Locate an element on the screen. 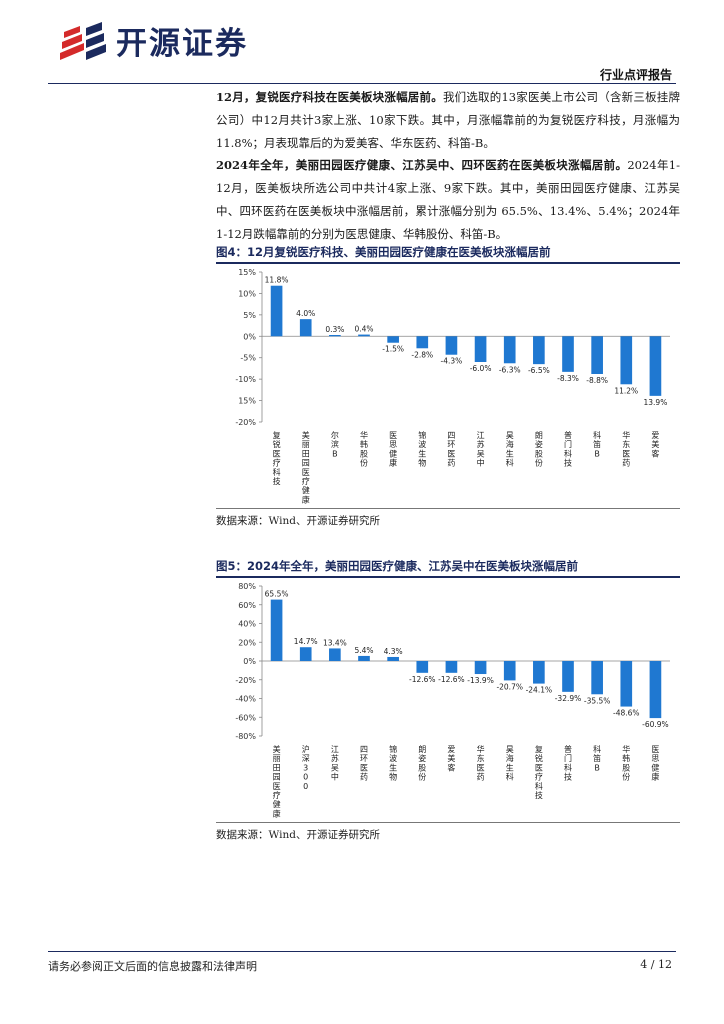  figure-4-bottom-rule is located at coordinates (448, 508).